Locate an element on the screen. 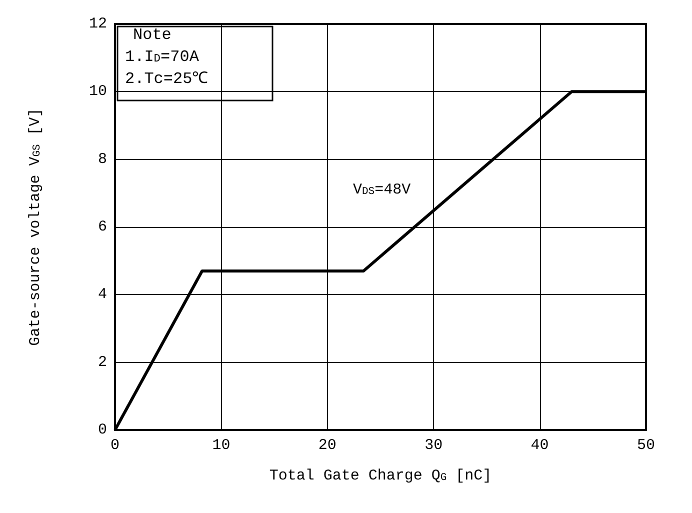 This screenshot has width=692, height=513. y-tick-label: 4 is located at coordinates (102, 295).